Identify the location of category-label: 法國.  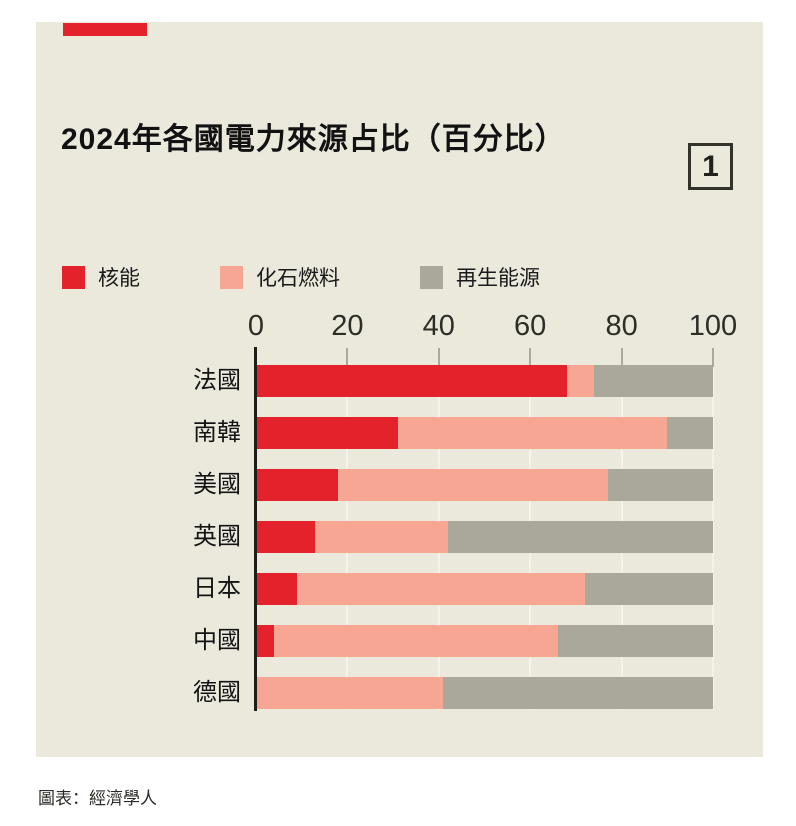
(217, 380).